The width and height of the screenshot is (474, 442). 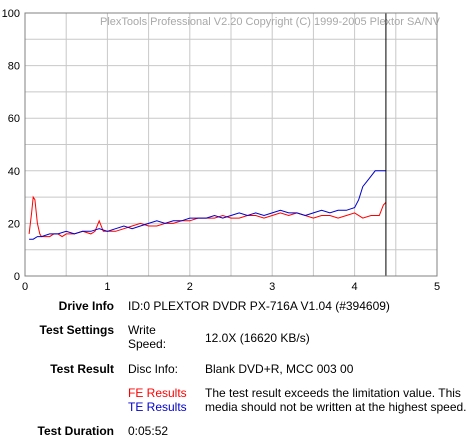 What do you see at coordinates (86, 306) in the screenshot?
I see `drive-info-label: Drive Info` at bounding box center [86, 306].